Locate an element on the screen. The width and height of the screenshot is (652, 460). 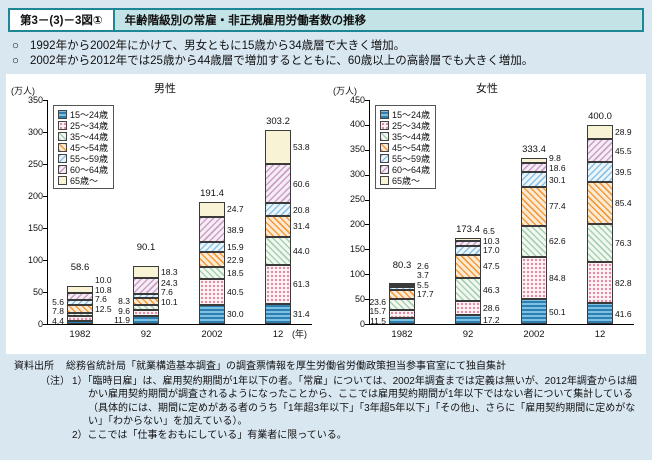
segment-value-label: 18.3 is located at coordinates (169, 272).